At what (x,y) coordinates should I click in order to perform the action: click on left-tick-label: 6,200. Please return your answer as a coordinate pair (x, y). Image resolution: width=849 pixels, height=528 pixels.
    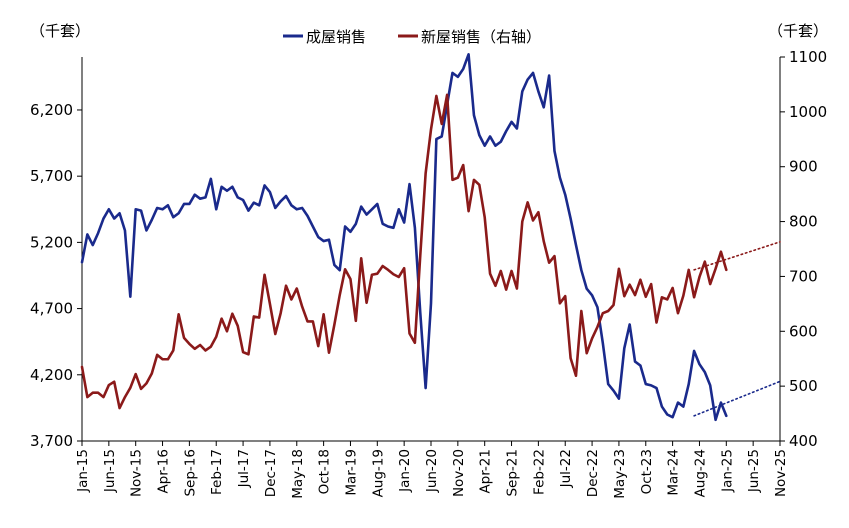
    Looking at the image, I should click on (51, 110).